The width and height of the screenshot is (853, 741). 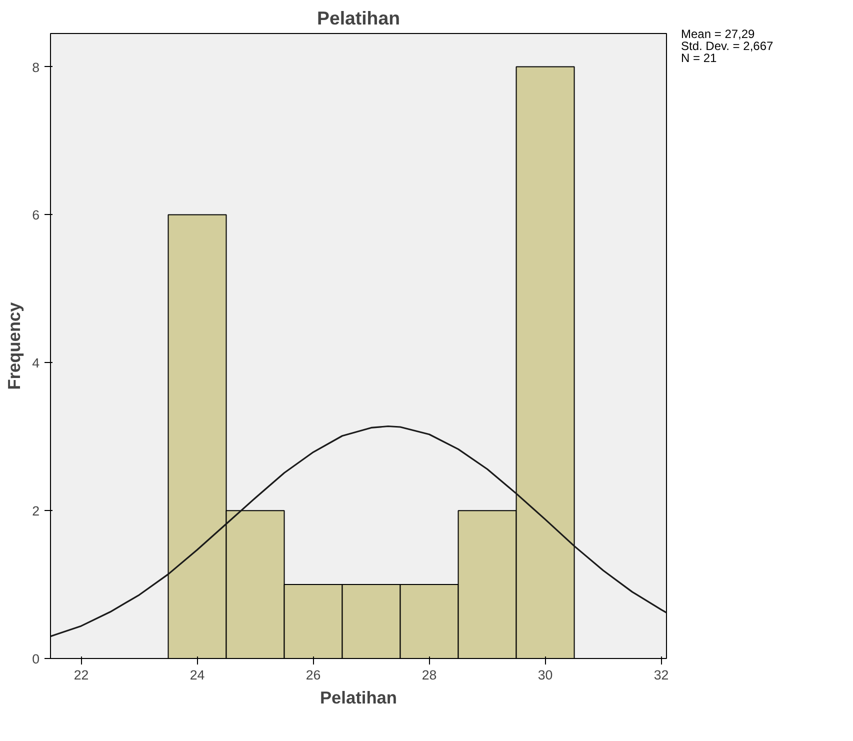 What do you see at coordinates (14, 346) in the screenshot?
I see `y-axis-title: Frequency` at bounding box center [14, 346].